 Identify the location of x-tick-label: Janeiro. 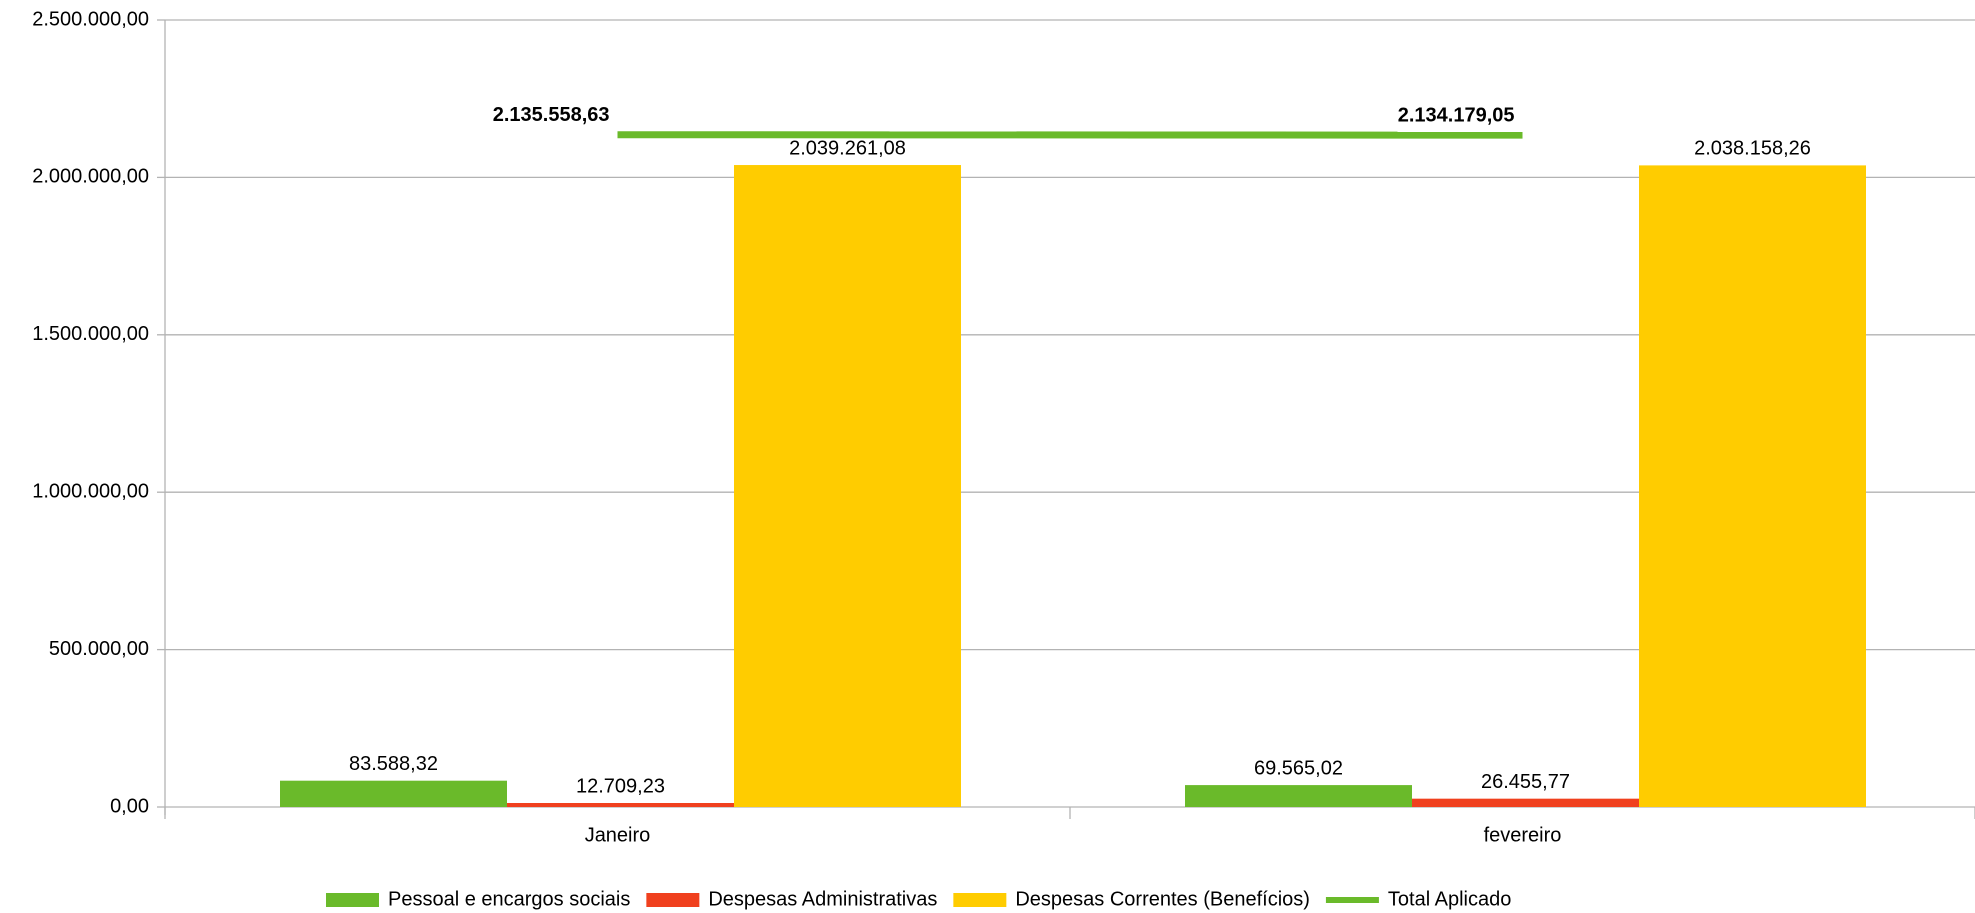
(618, 835).